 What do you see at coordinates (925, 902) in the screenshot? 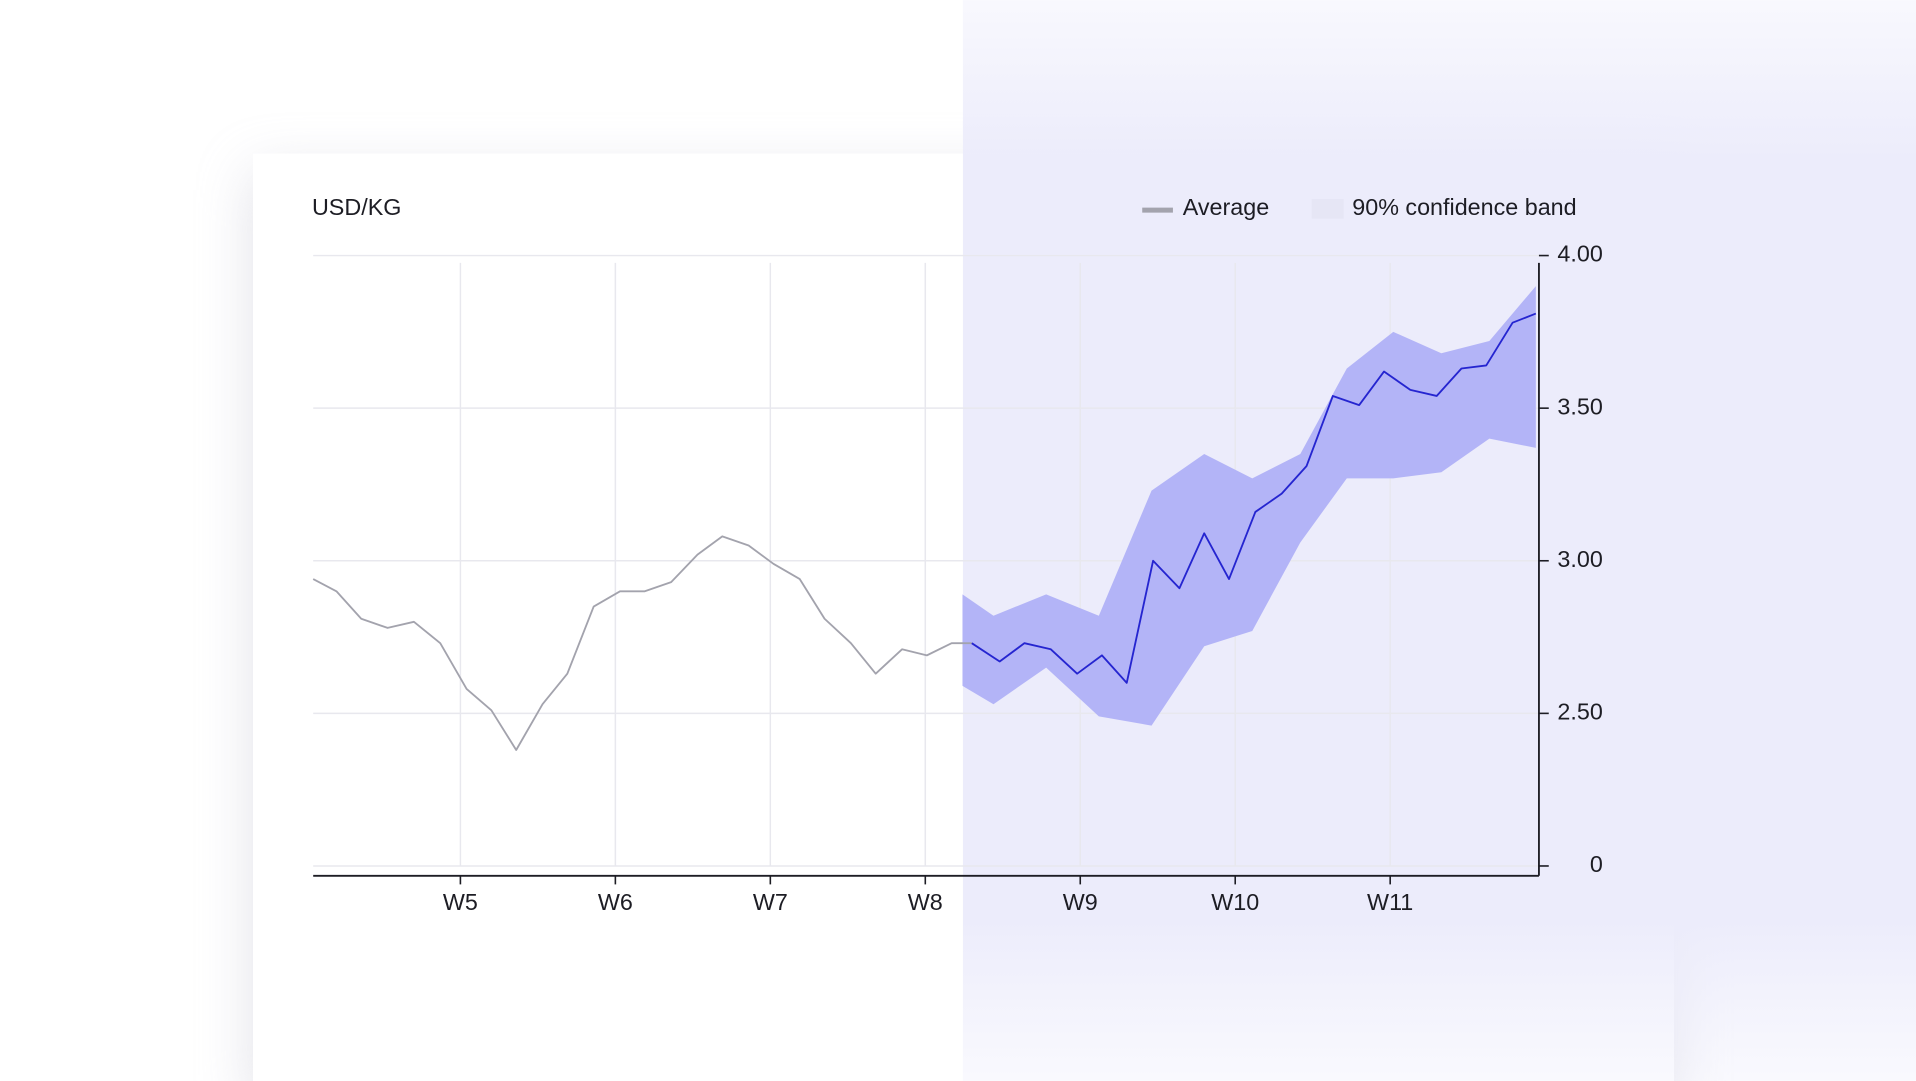
I see `x-tick-label: W8` at bounding box center [925, 902].